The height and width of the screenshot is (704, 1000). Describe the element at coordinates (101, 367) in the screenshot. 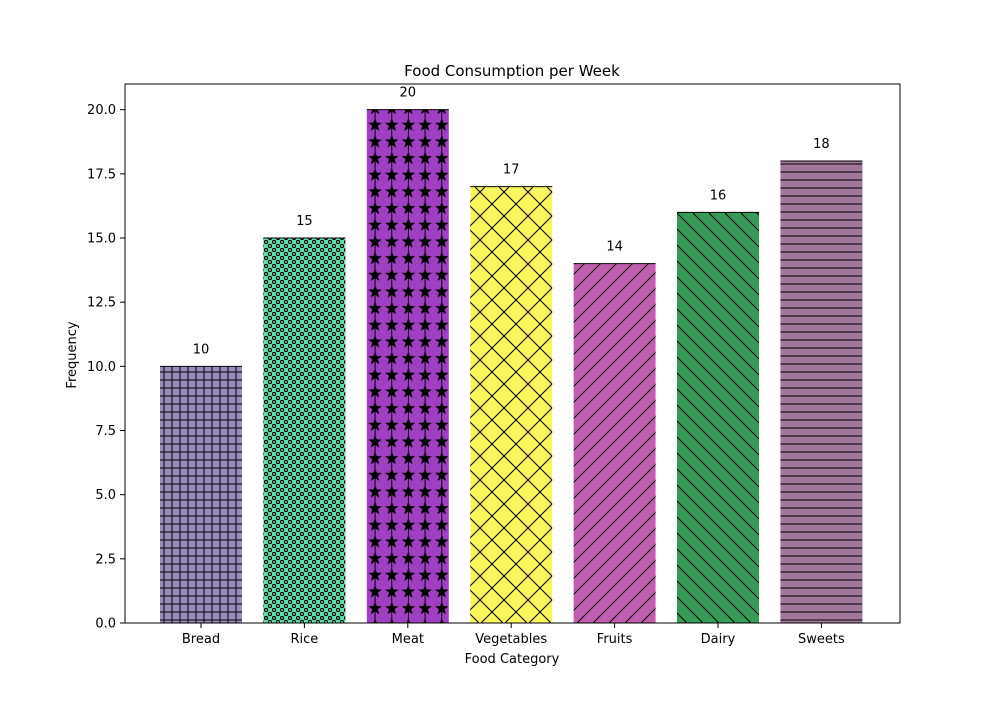

I see `y-tick-label: 10.0` at that location.